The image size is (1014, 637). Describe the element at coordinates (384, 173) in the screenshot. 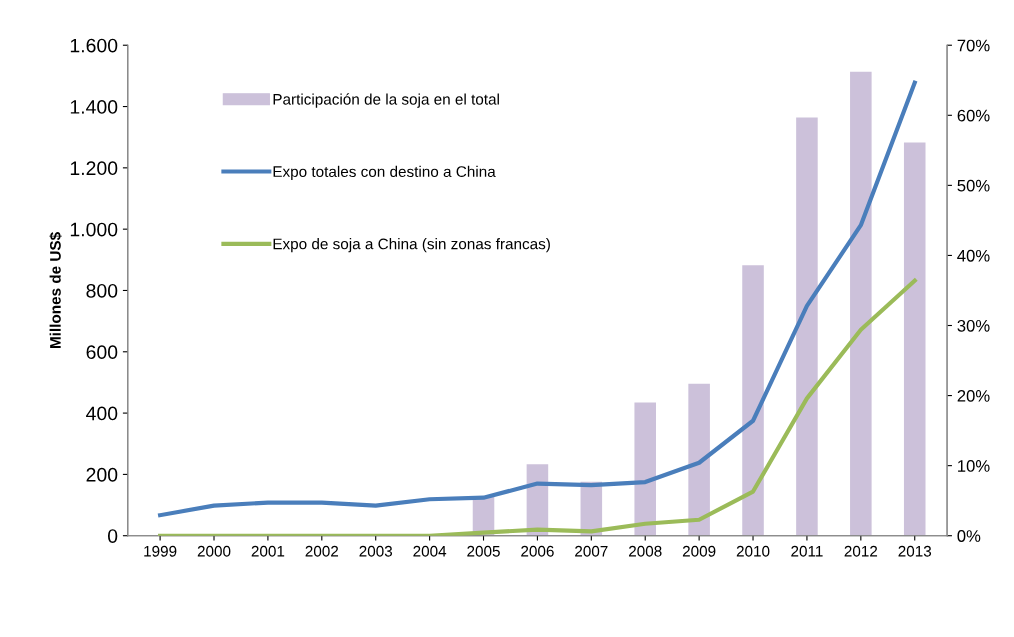

I see `legend-label: Expo totales con destino a China` at that location.